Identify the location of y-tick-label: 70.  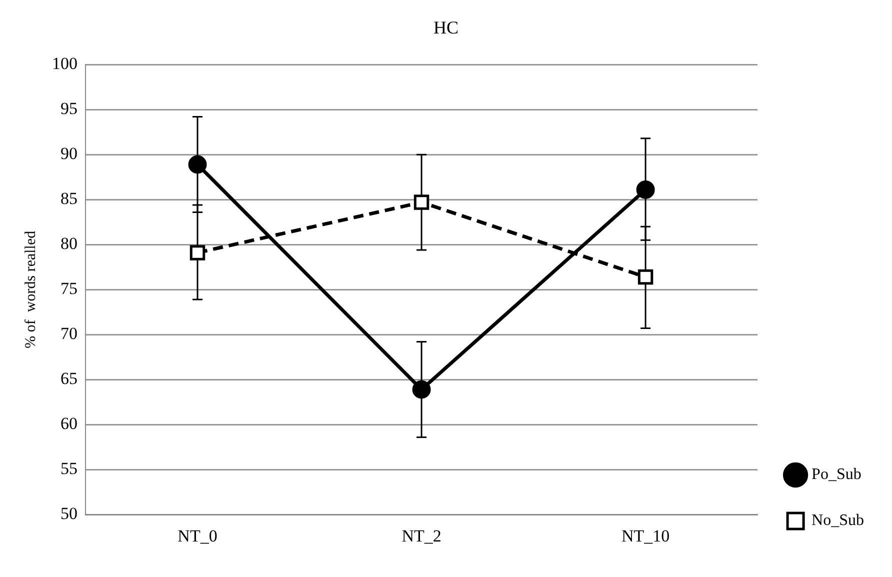
(69, 334).